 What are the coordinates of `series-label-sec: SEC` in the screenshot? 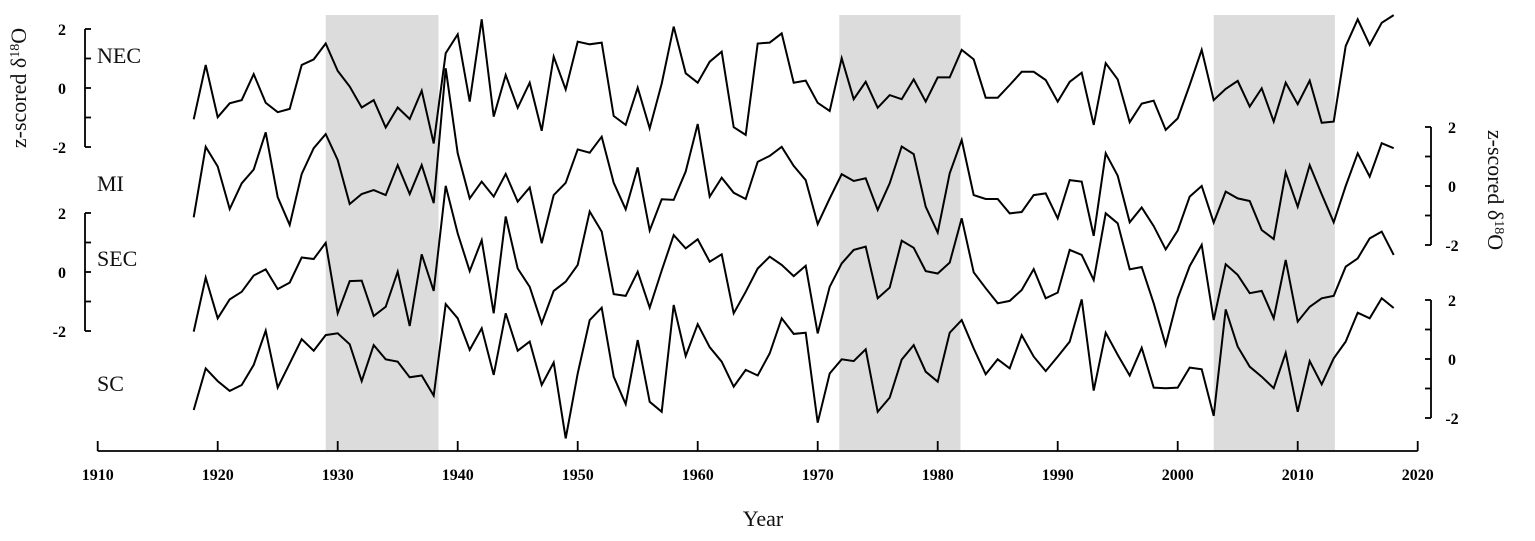 It's located at (117, 258).